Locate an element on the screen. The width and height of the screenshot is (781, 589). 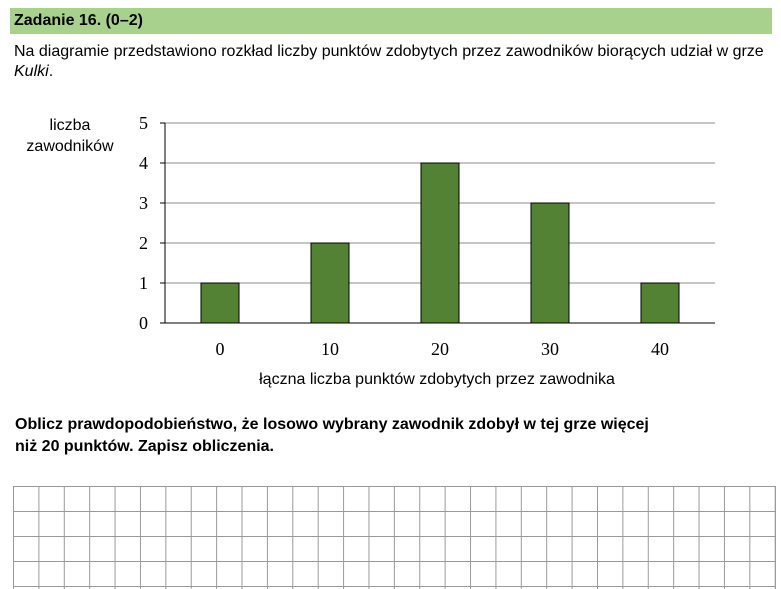
task-line-2: niż 20 punktów. Zapisz obliczenia. is located at coordinates (144, 446).